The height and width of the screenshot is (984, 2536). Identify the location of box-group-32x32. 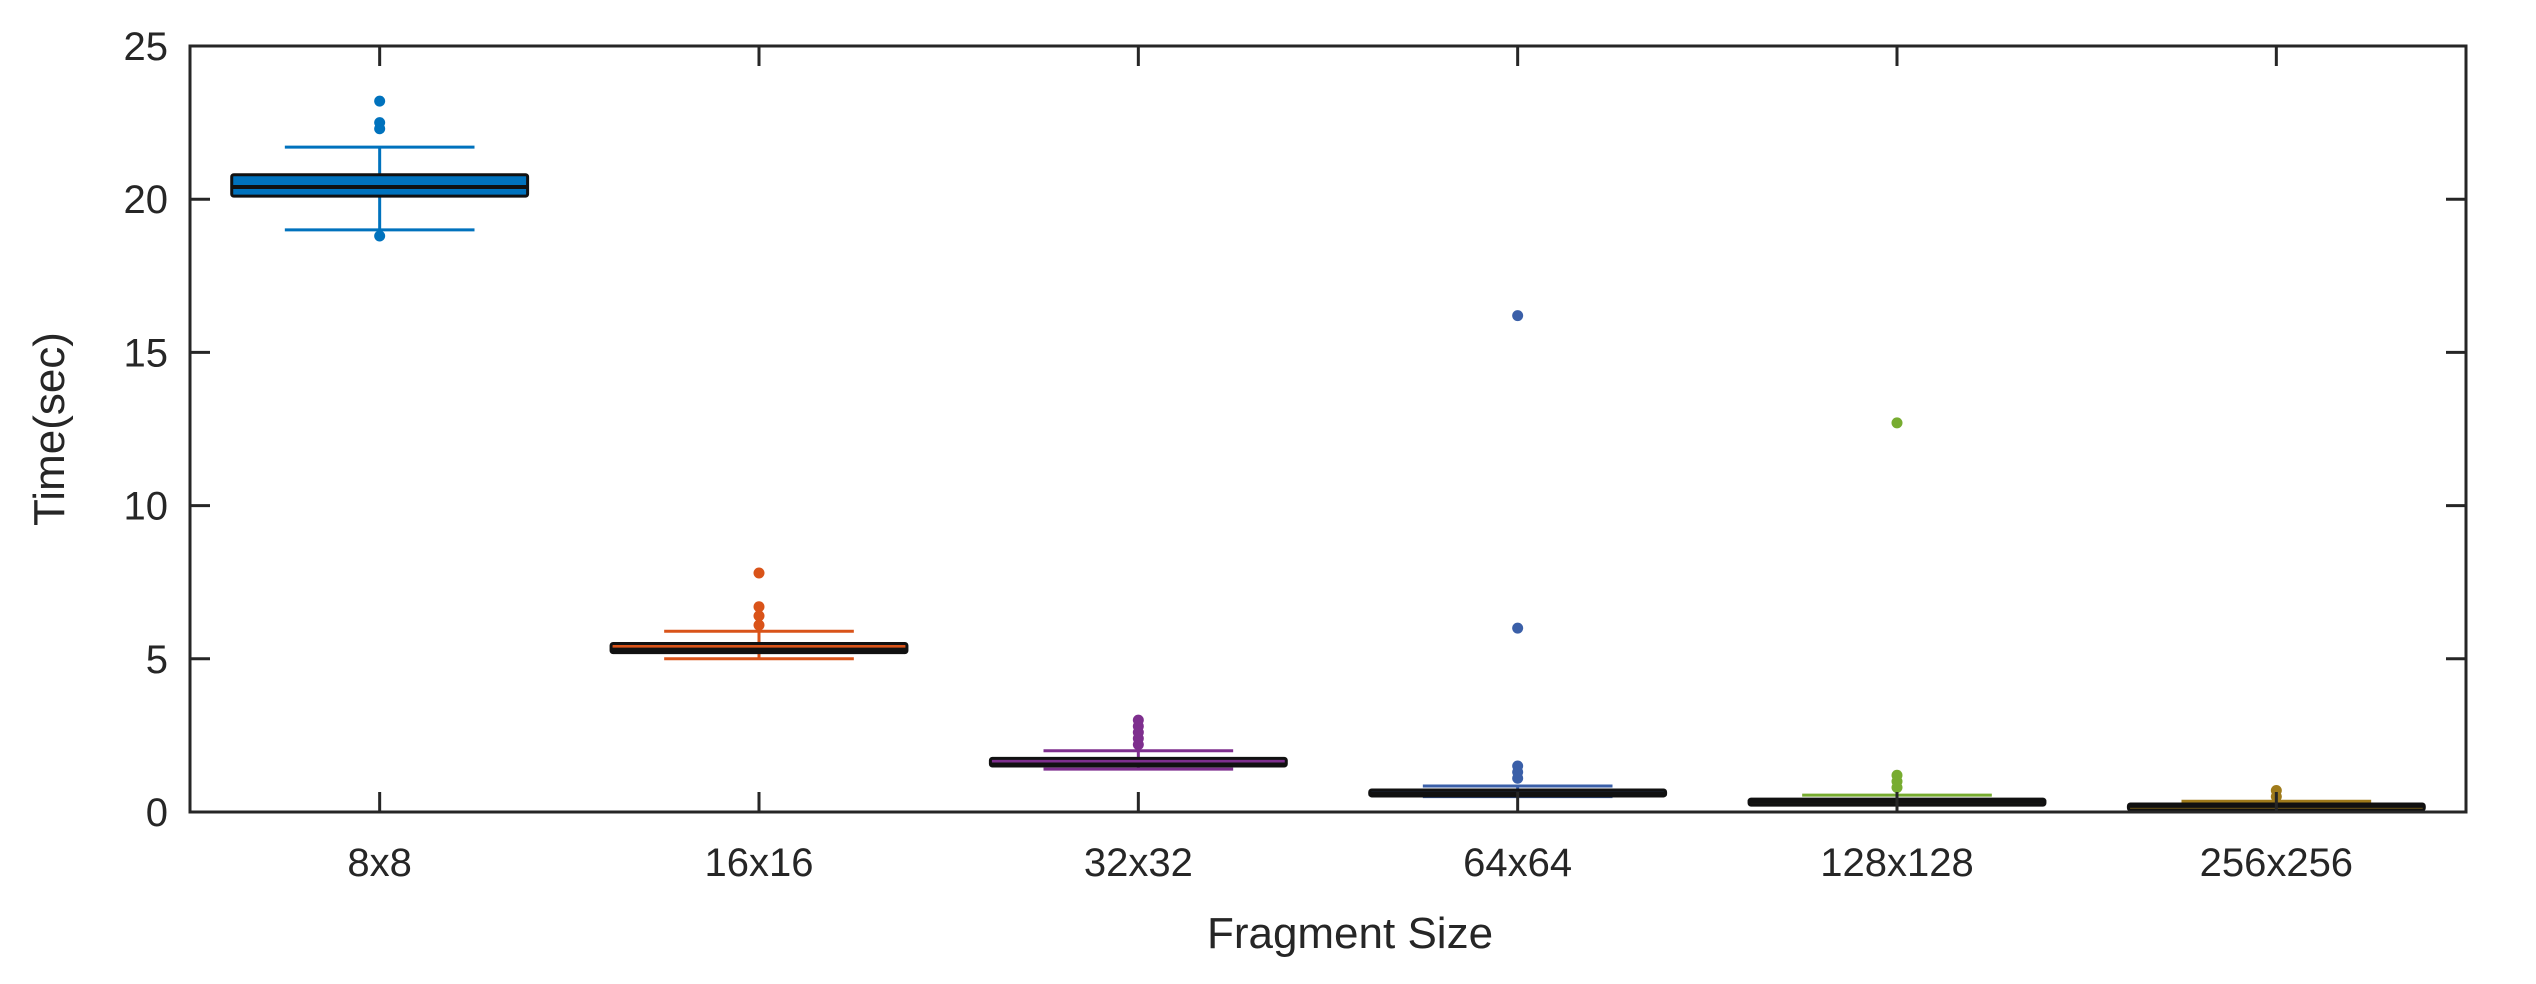
(1138, 742).